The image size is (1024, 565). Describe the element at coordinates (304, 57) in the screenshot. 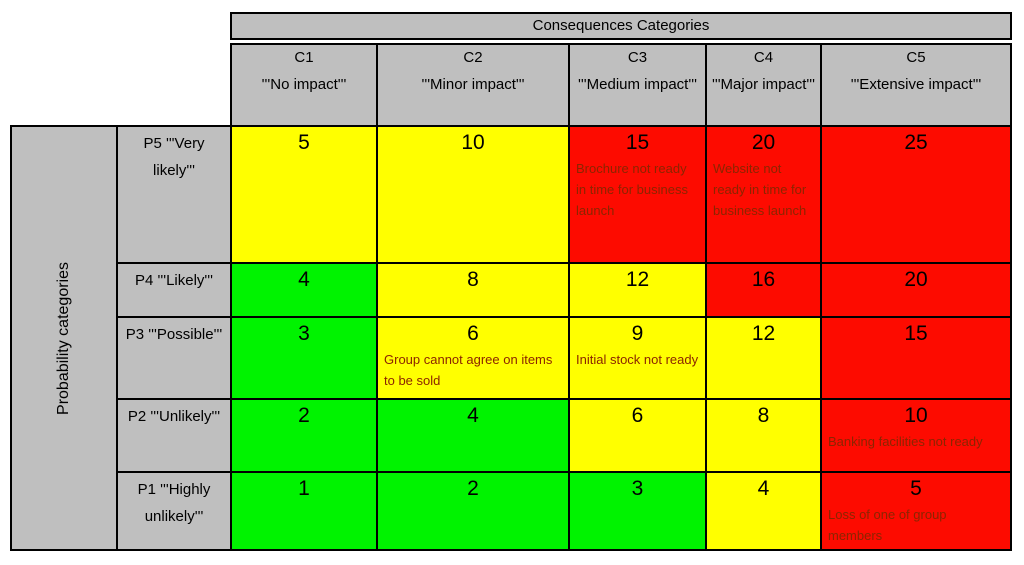

I see `col-code: C1` at that location.